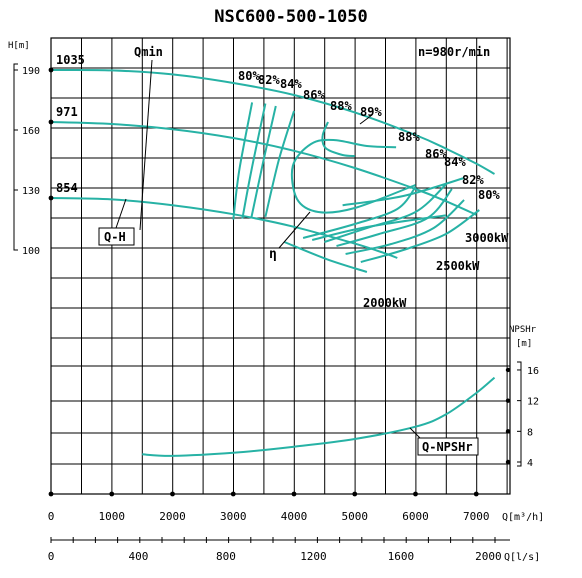 Image resolution: width=582 pixels, height=578 pixels. I want to click on head-tick-label: 190, so click(31, 71).